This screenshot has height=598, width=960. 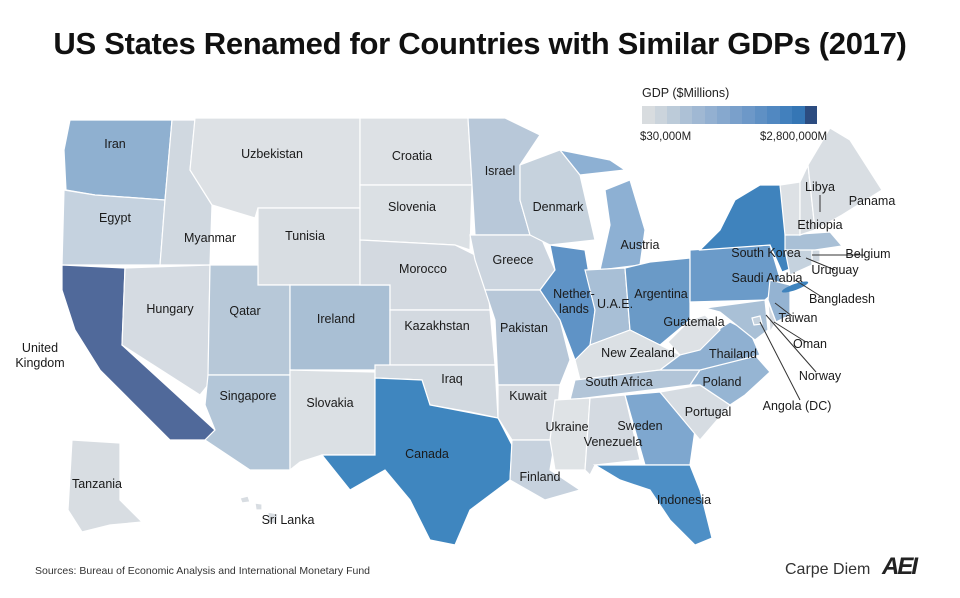 I want to click on legend-color-scale, so click(x=729, y=115).